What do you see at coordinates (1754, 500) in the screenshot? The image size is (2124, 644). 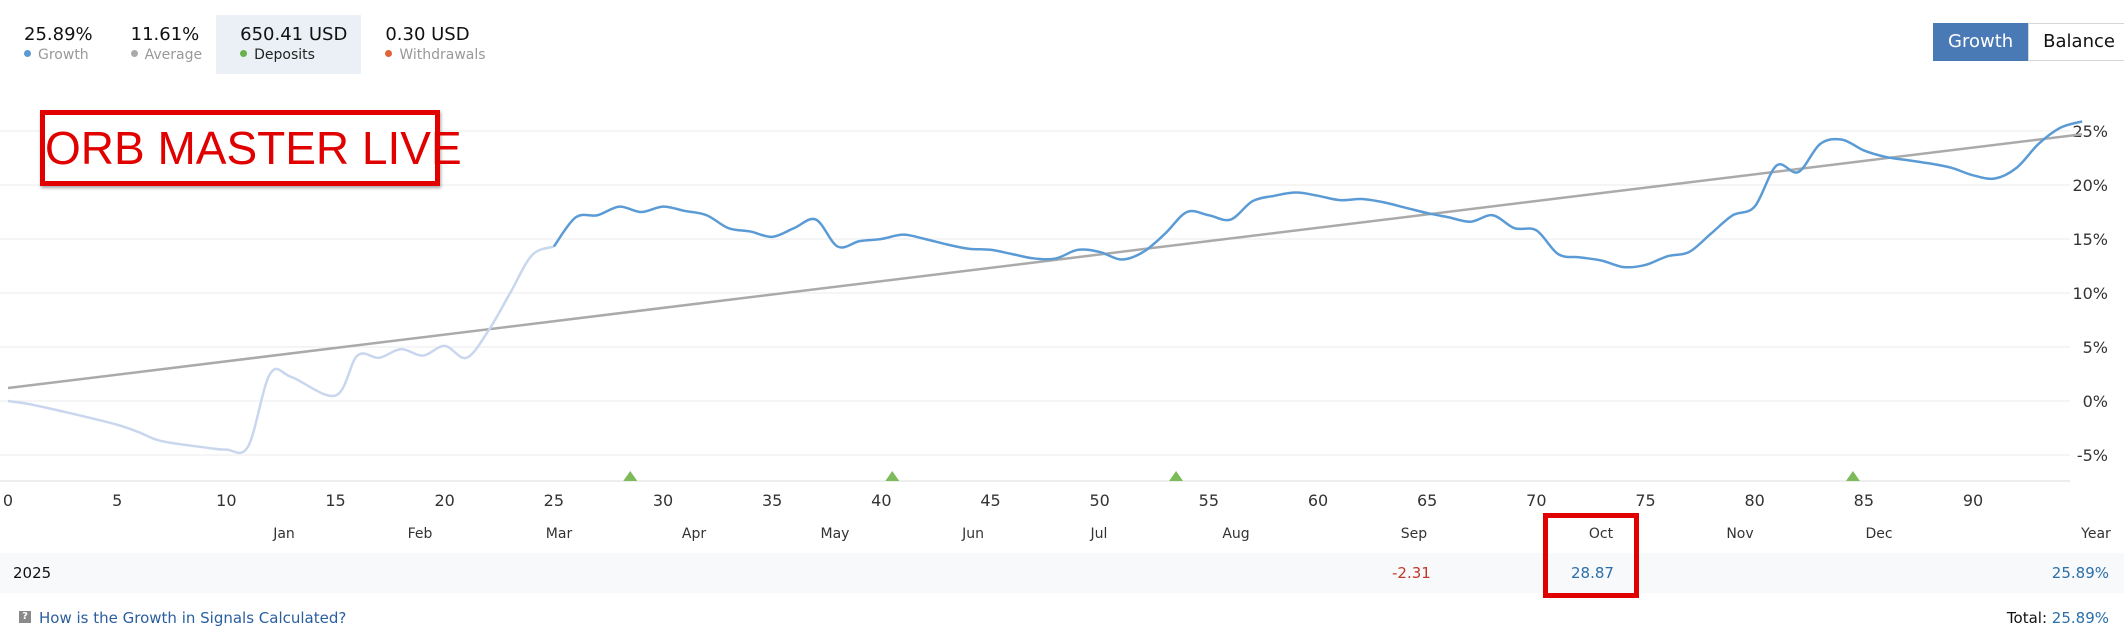 I see `x-tick-label: 80` at bounding box center [1754, 500].